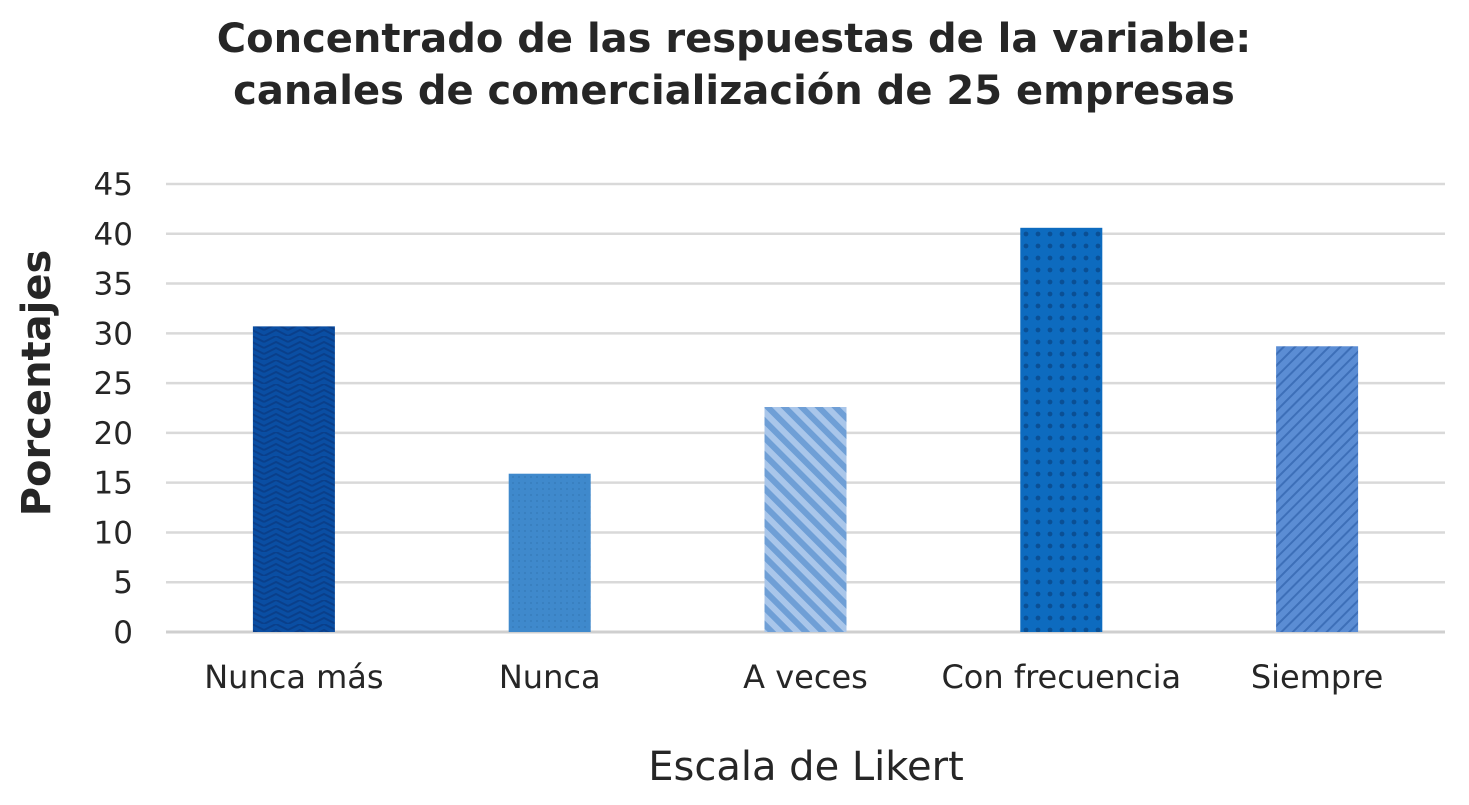  I want to click on bar-nunca-más, so click(293, 479).